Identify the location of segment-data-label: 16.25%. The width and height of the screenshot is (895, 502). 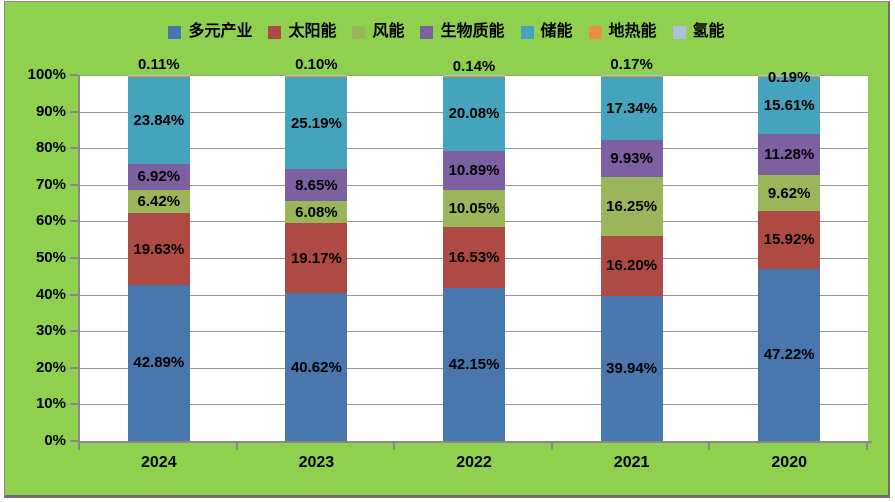
(632, 207).